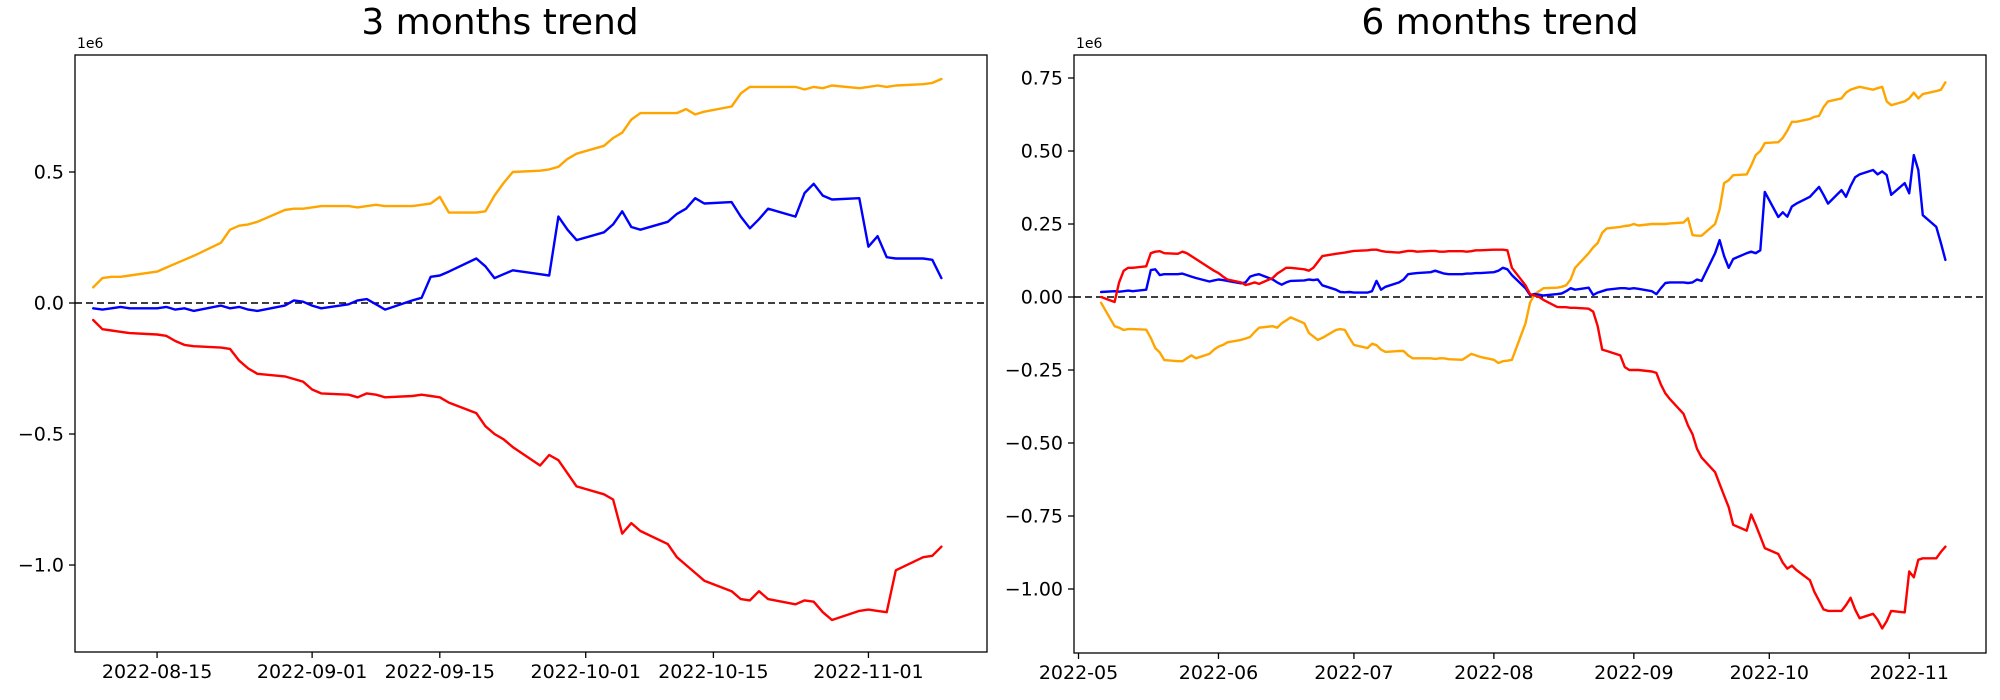 The height and width of the screenshot is (700, 2000). I want to click on x-tick-label: 2022-10, so click(1769, 673).